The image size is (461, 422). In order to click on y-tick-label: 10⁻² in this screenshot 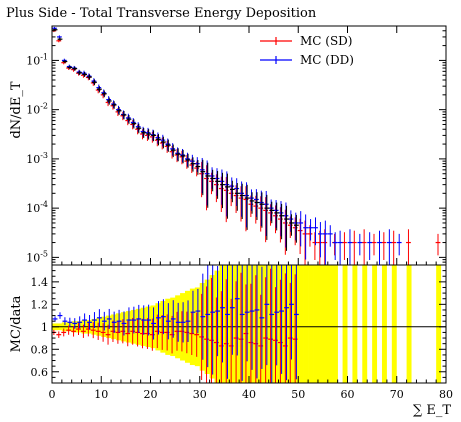, I will do `click(37, 109)`.